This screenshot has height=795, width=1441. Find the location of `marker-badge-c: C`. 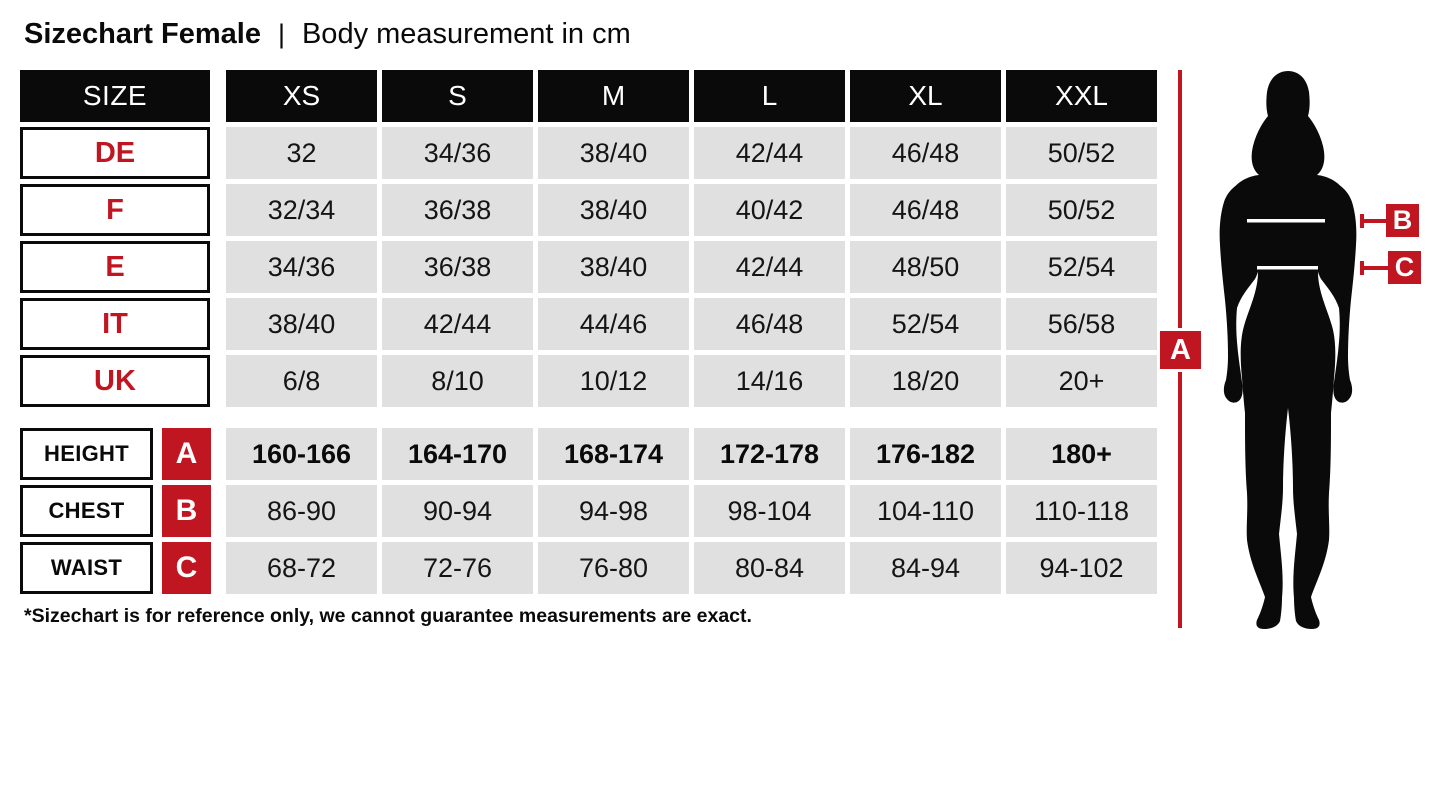

marker-badge-c: C is located at coordinates (1404, 267).